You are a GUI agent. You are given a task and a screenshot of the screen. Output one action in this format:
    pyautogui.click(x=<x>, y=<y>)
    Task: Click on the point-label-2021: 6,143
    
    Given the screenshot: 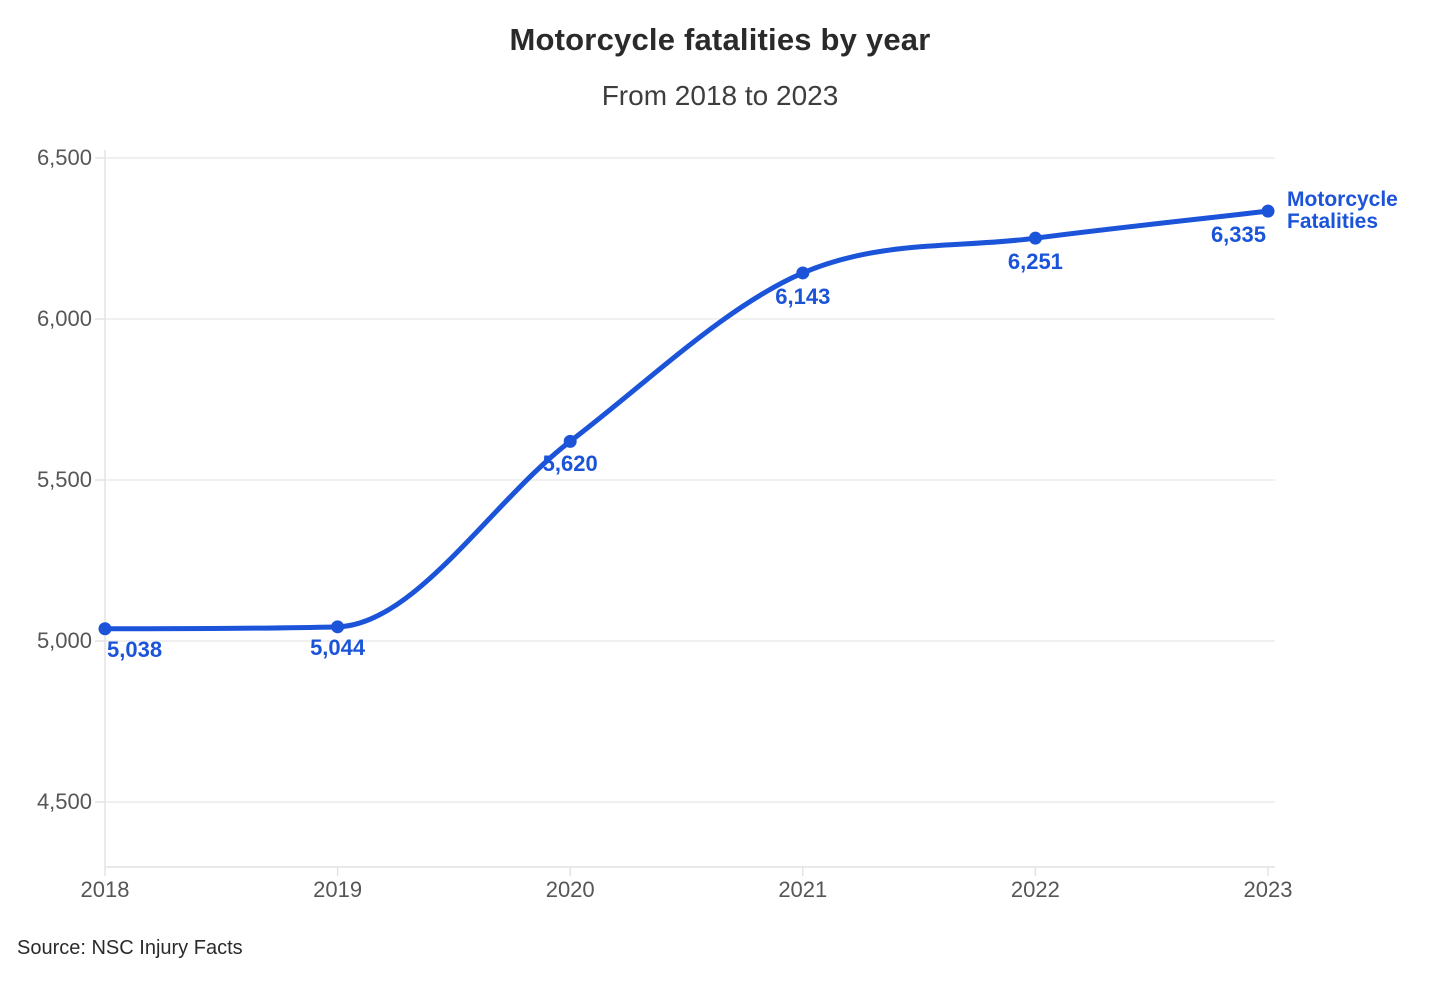 What is the action you would take?
    pyautogui.click(x=803, y=296)
    